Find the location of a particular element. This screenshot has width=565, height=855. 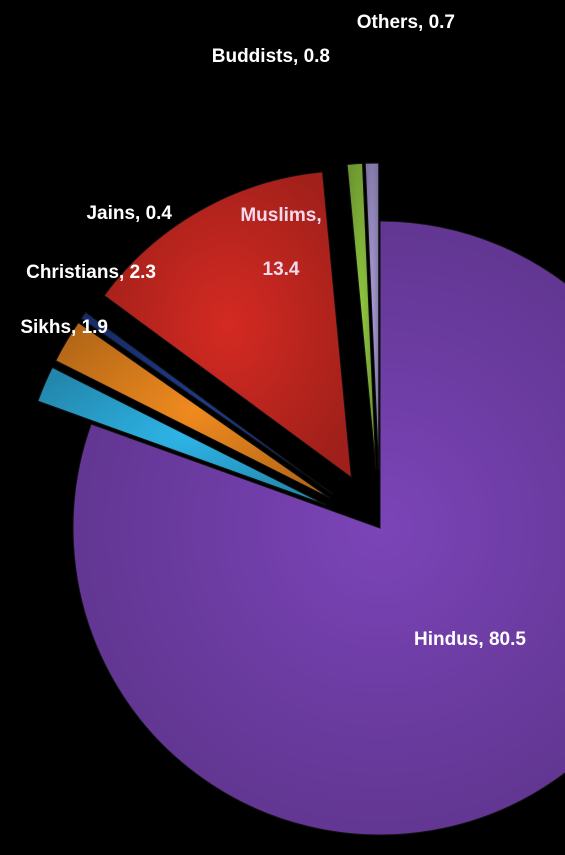

pie-label-sikhs: Sikhs, 1.9 is located at coordinates (64, 327).